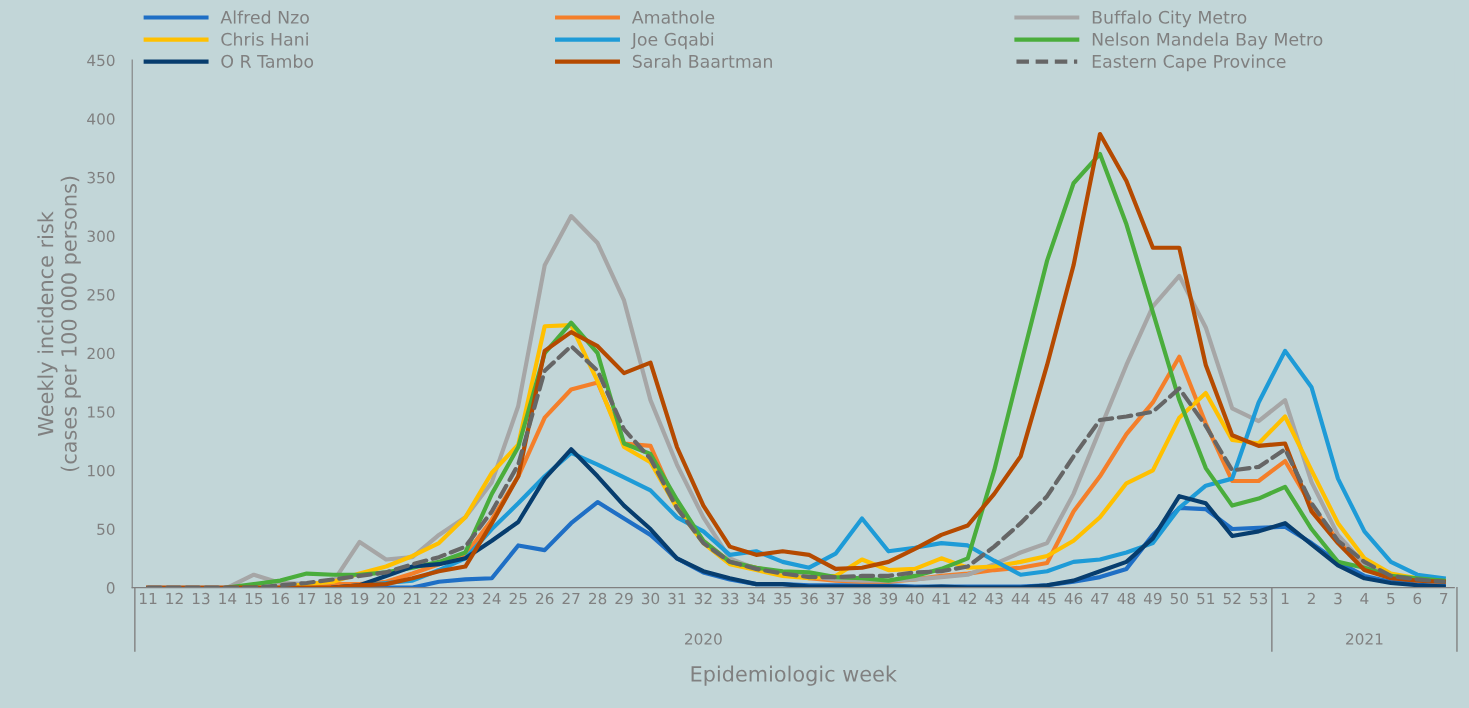 This screenshot has width=1469, height=708. What do you see at coordinates (101, 295) in the screenshot?
I see `y-tick-label: 250` at bounding box center [101, 295].